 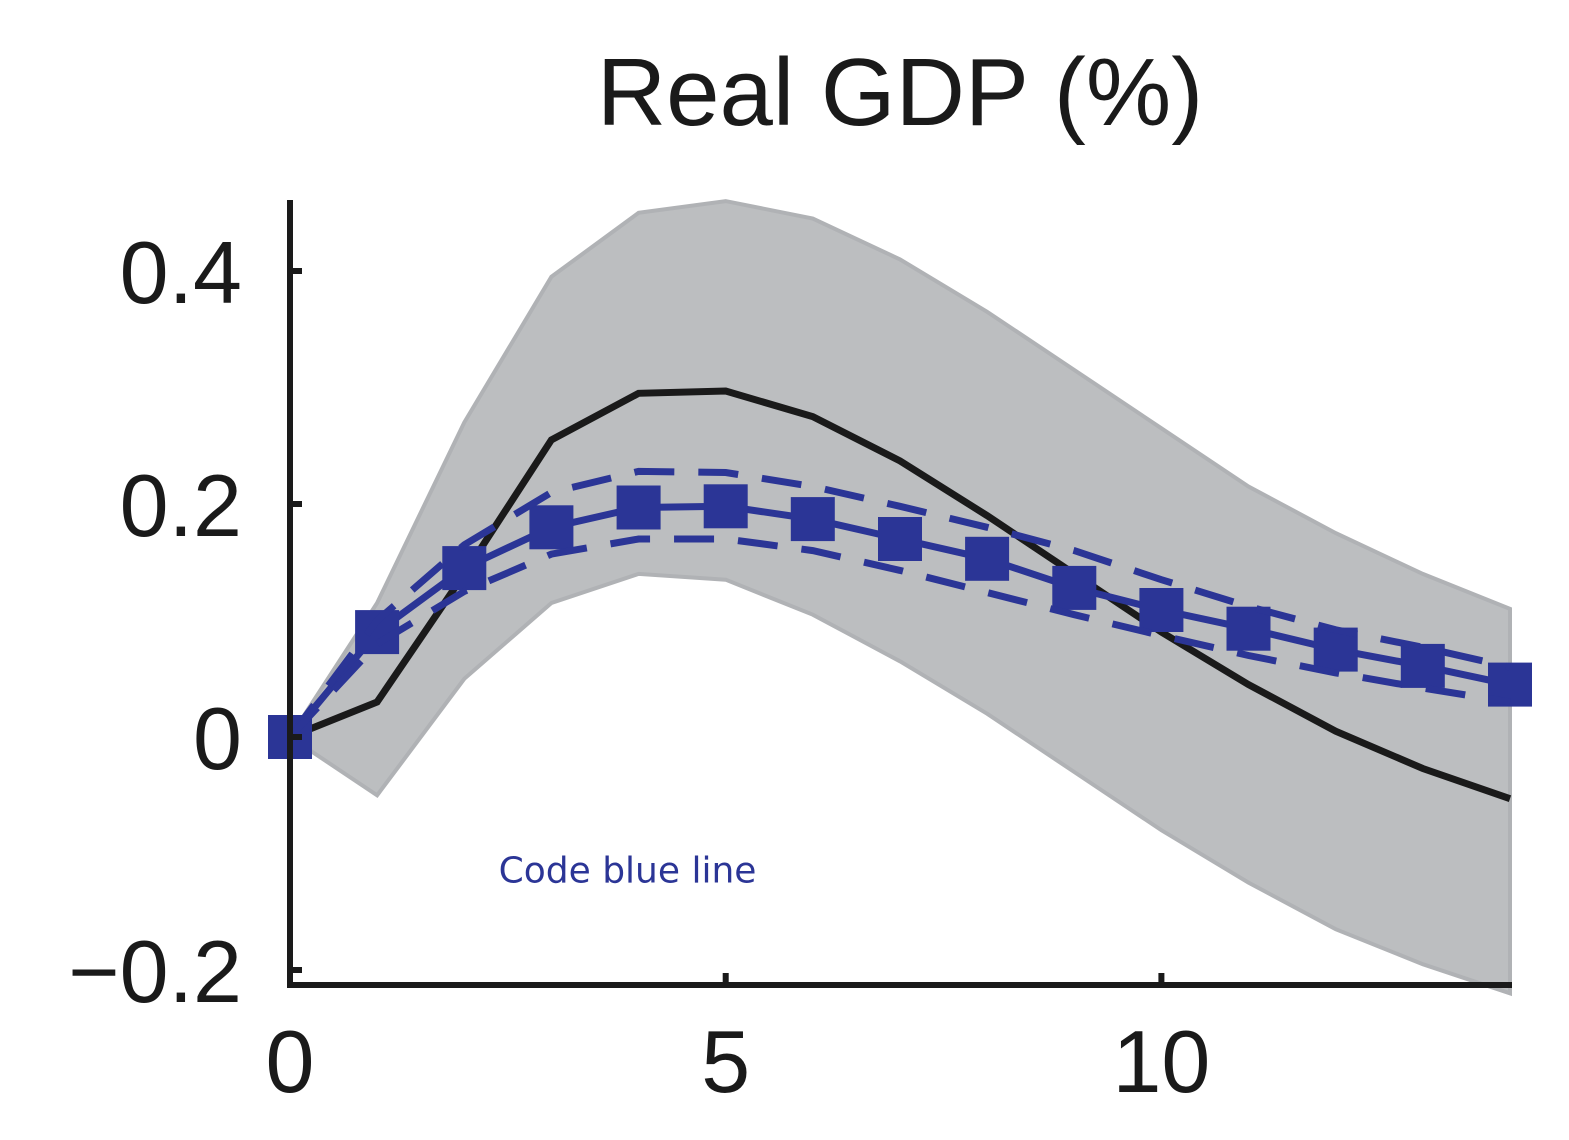 What do you see at coordinates (290, 1061) in the screenshot?
I see `x-tick-label: 0` at bounding box center [290, 1061].